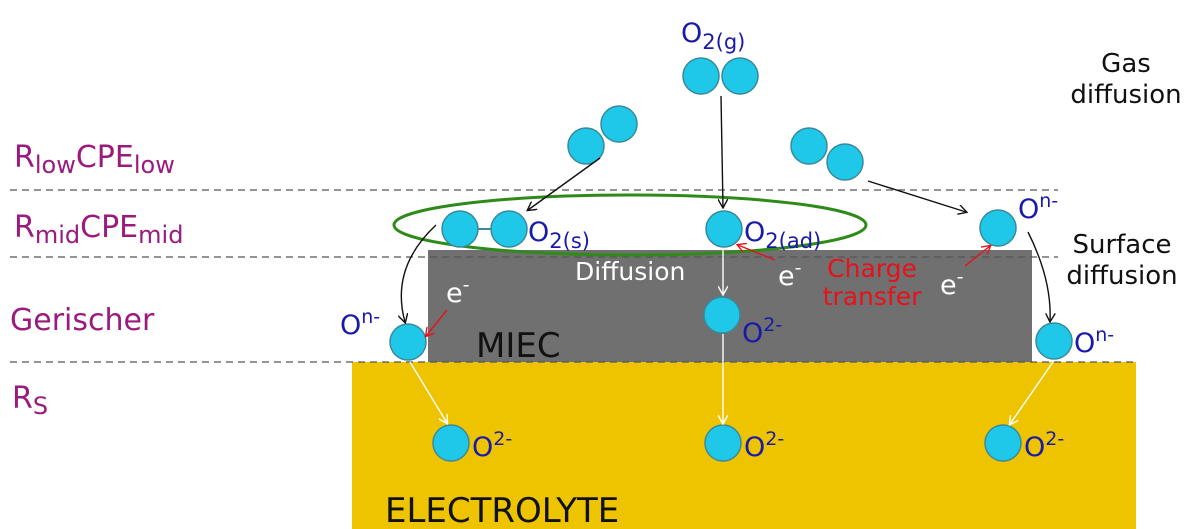 This screenshot has width=1199, height=529. I want to click on o2-molecule-right, so click(827, 154).